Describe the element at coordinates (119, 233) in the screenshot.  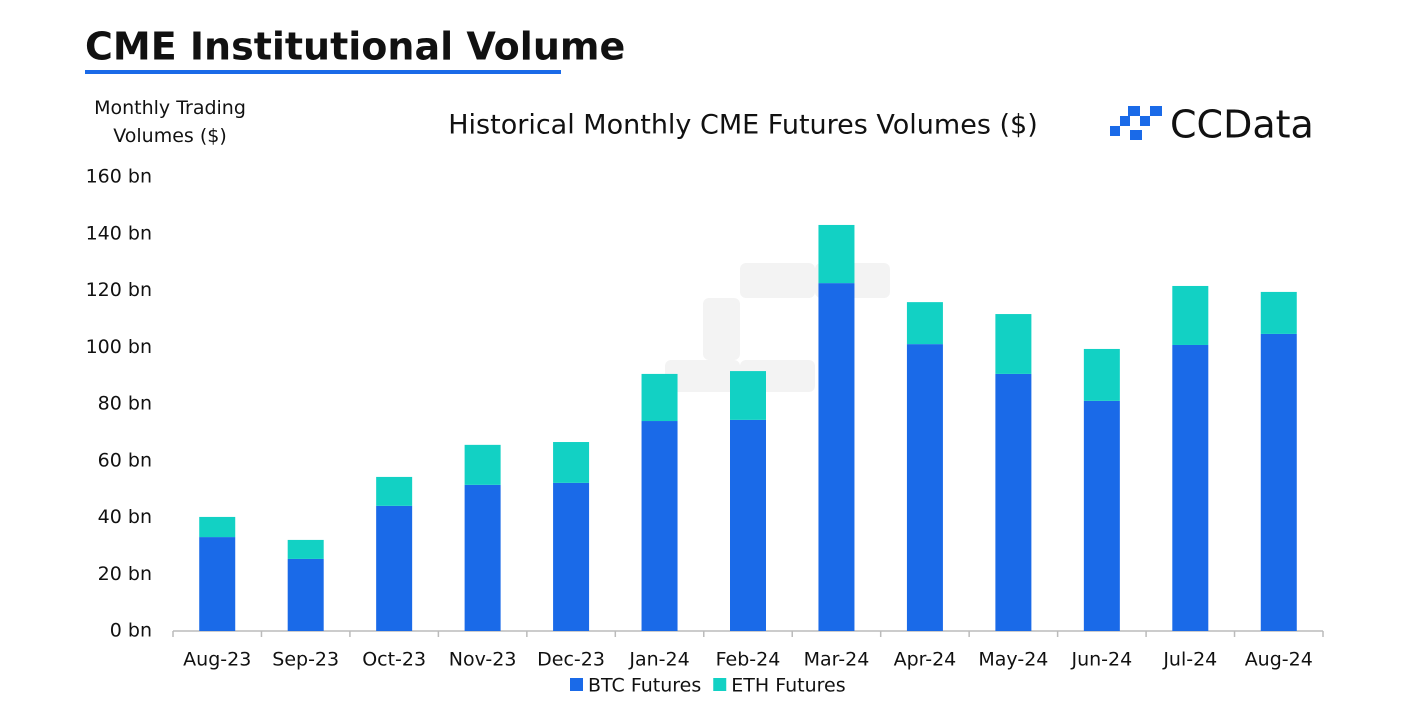
I see `y-tick-label: 140 bn` at that location.